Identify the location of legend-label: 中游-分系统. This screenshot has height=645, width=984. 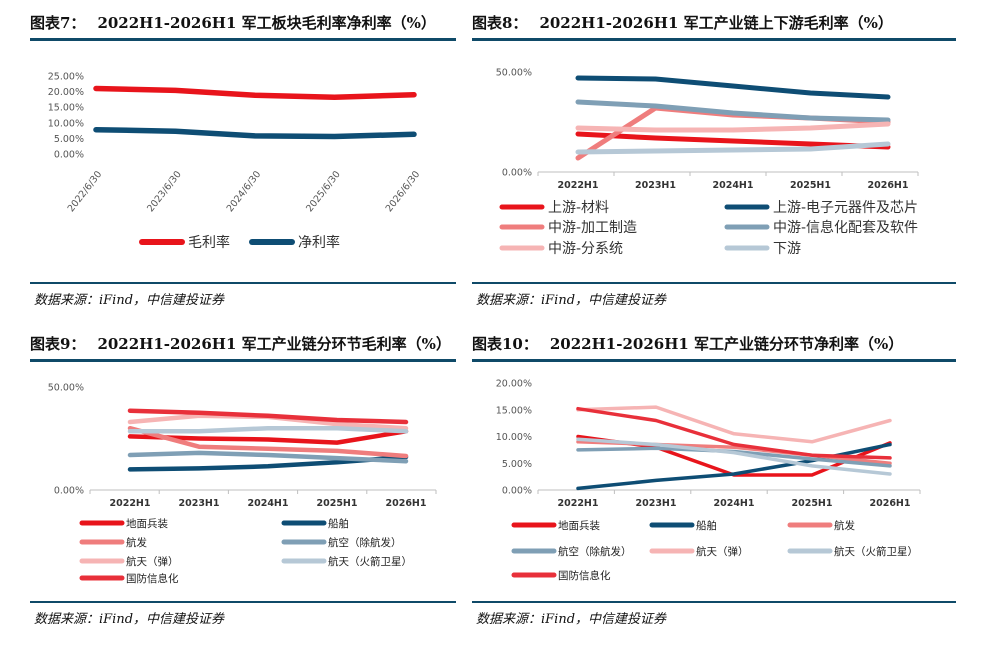
(585, 249).